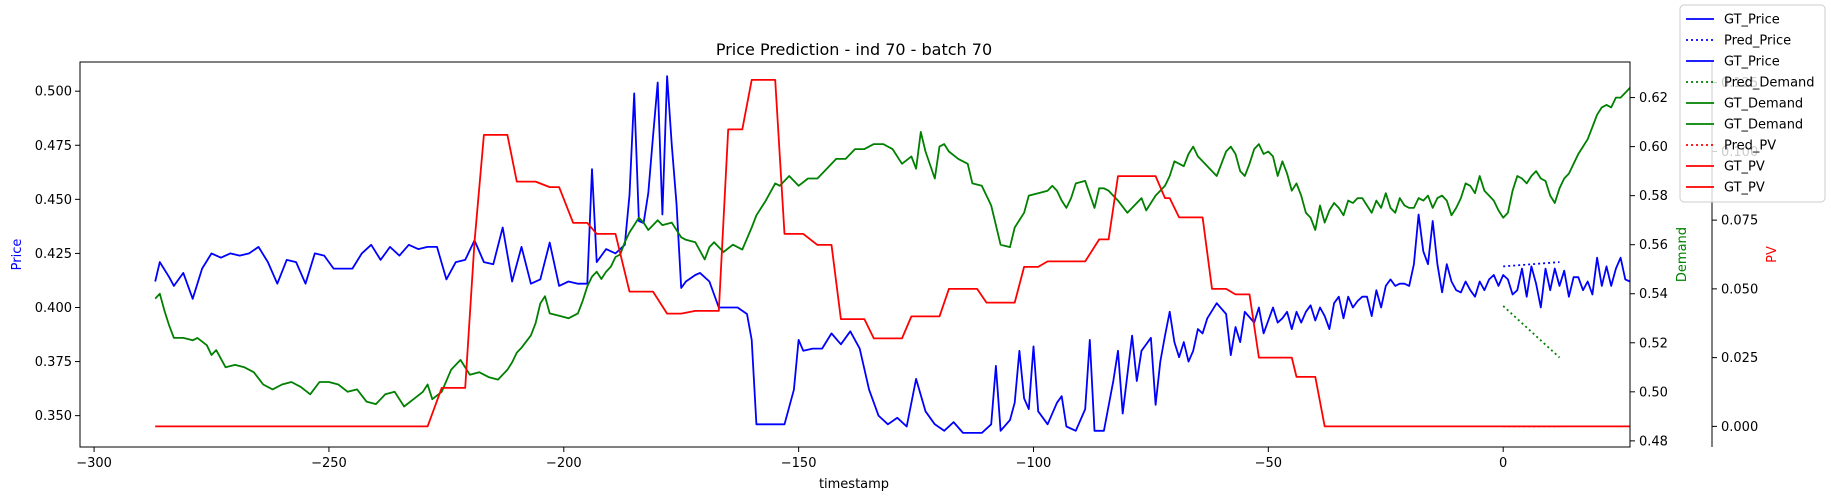 The width and height of the screenshot is (1831, 501). What do you see at coordinates (1653, 441) in the screenshot?
I see `demand-tick-label: 0.48` at bounding box center [1653, 441].